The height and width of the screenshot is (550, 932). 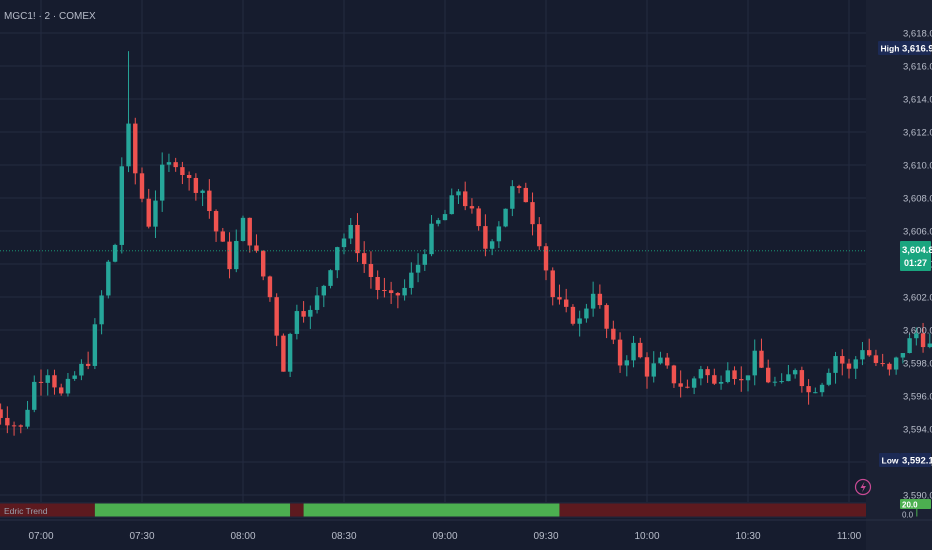 What do you see at coordinates (747, 536) in the screenshot?
I see `time-tick-label: 10:30` at bounding box center [747, 536].